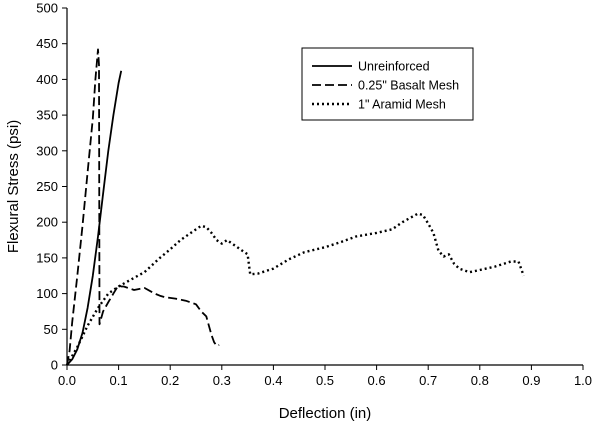 This screenshot has width=600, height=431. Describe the element at coordinates (54, 365) in the screenshot. I see `y-tick-label: 0` at that location.